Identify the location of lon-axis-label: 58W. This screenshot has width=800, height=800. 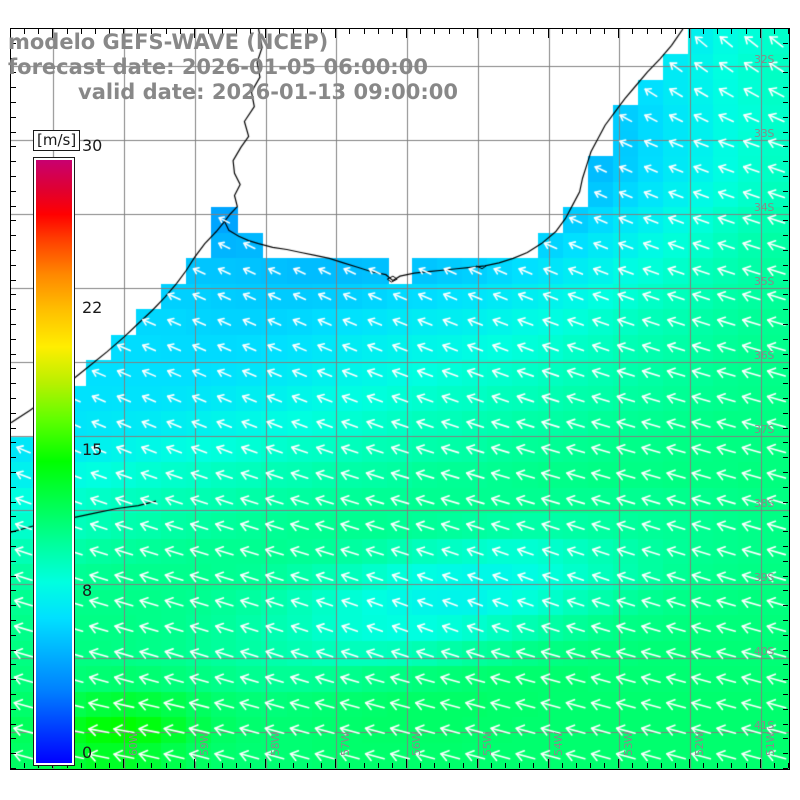
(275, 744).